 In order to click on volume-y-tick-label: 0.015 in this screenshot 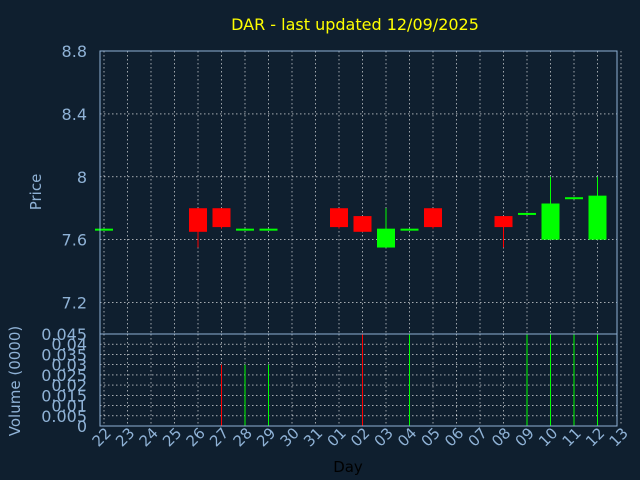, I will do `click(64, 395)`.